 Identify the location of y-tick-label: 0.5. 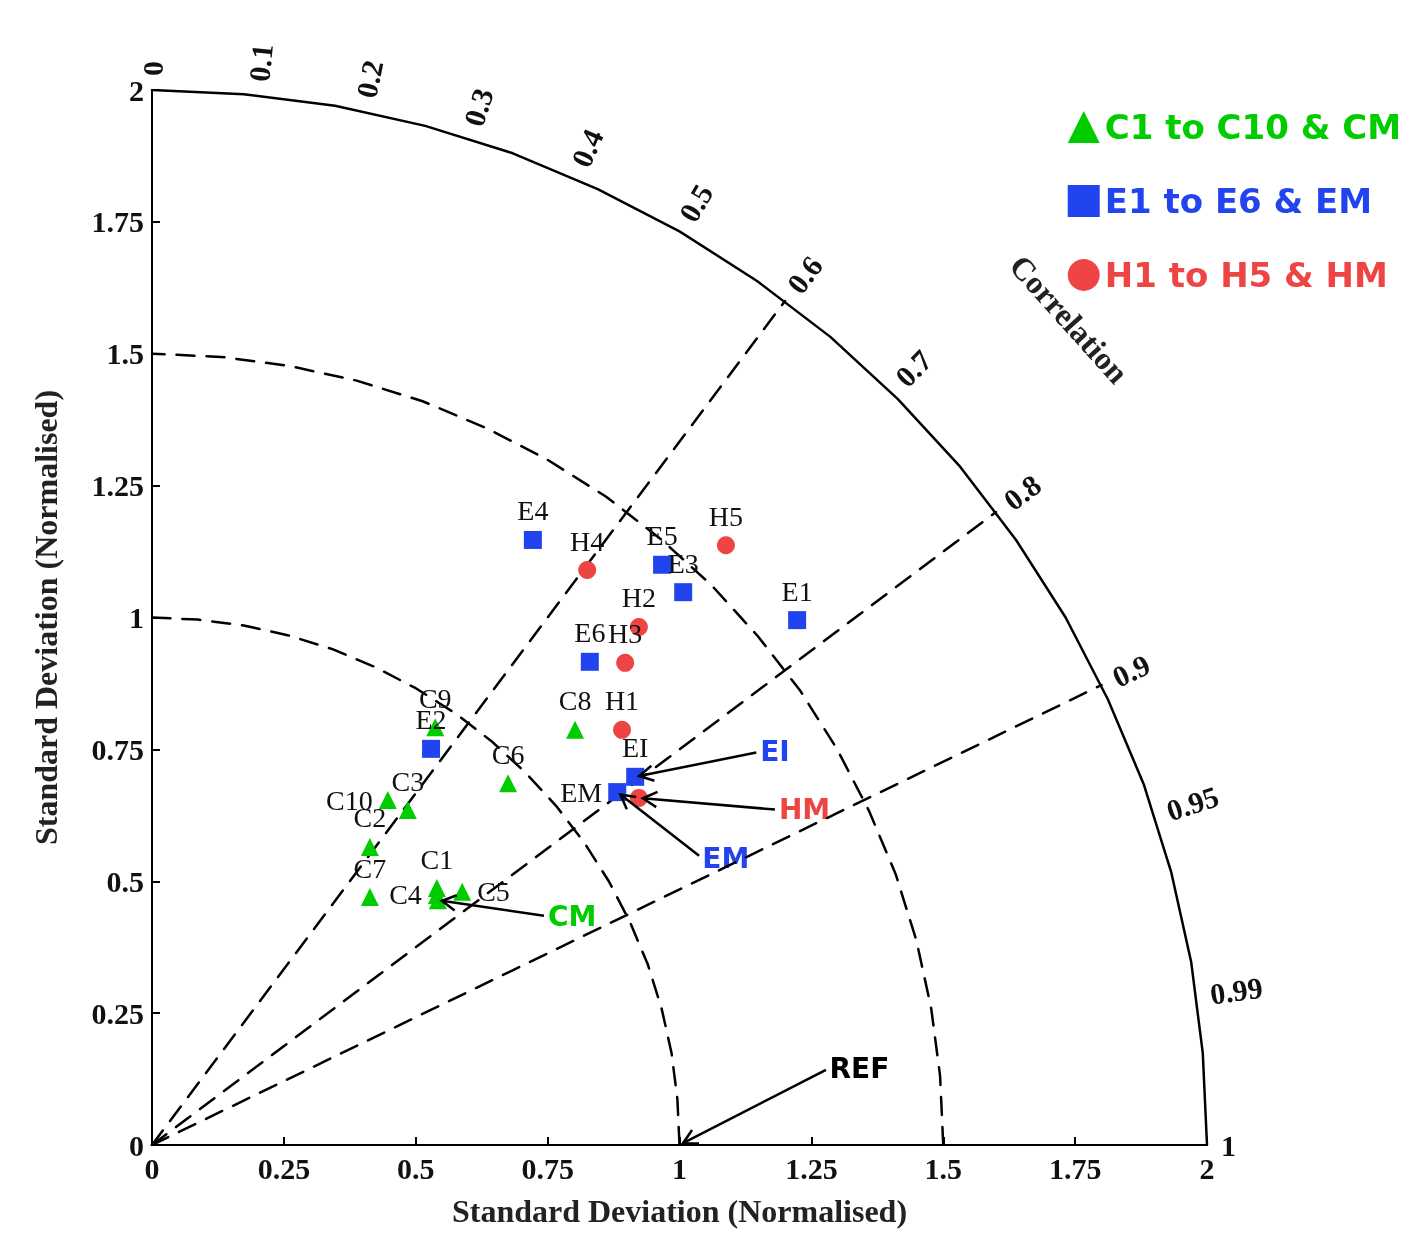
(125, 881).